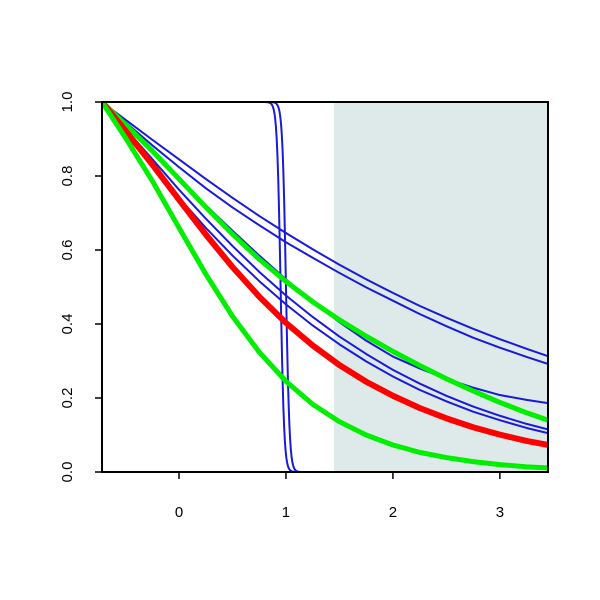 The width and height of the screenshot is (600, 600). I want to click on y-axis: 0.0 0.2 0.4 0.6 0.8 1.0, so click(80, 287).